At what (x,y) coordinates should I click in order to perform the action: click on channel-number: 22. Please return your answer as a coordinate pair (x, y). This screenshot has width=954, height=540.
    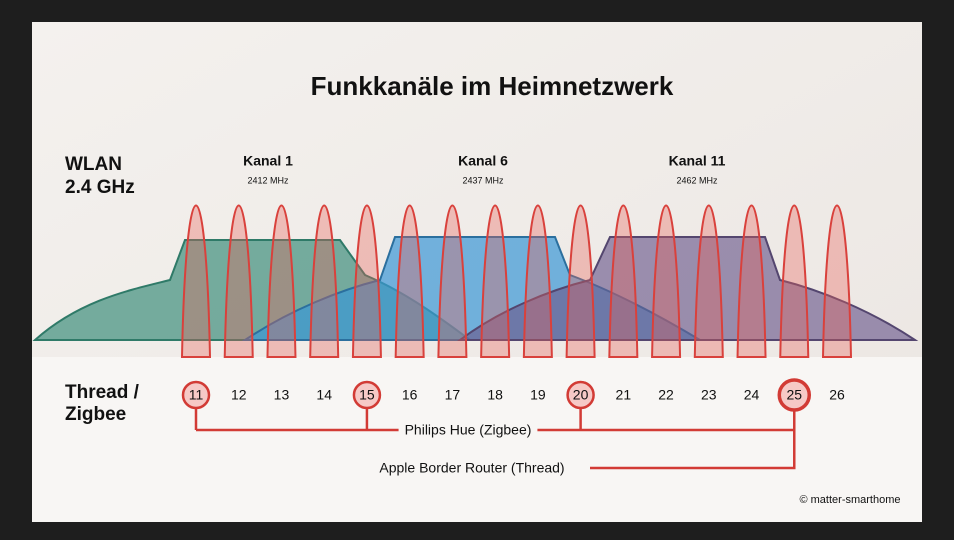
    Looking at the image, I should click on (666, 395).